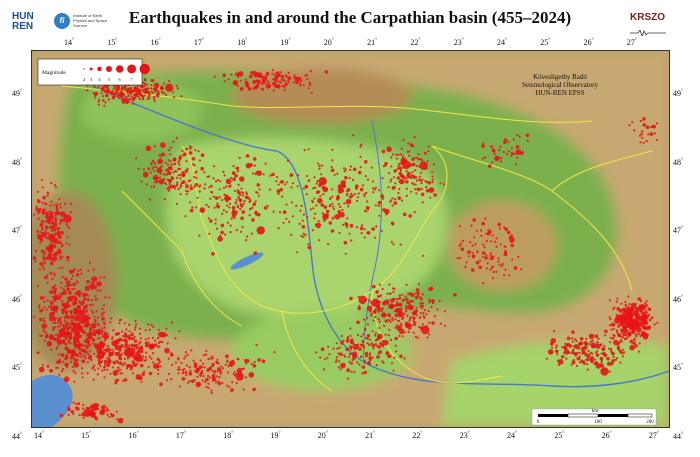 This screenshot has height=457, width=700. Describe the element at coordinates (133, 435) in the screenshot. I see `bottom-lon-tick-16: 16°` at that location.